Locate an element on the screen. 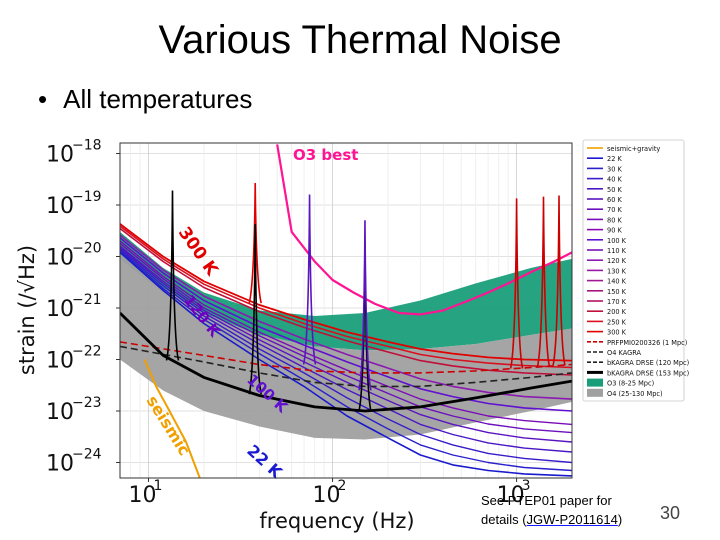 The width and height of the screenshot is (720, 540). legend-label: 30 K is located at coordinates (614, 169).